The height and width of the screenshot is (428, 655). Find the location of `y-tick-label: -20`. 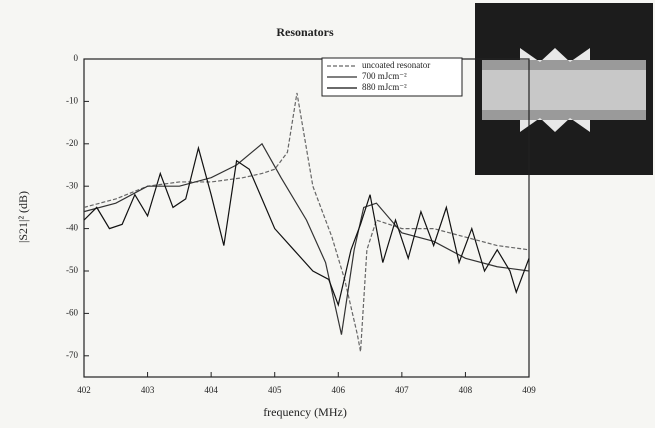

y-tick-label: -20 is located at coordinates (72, 143).